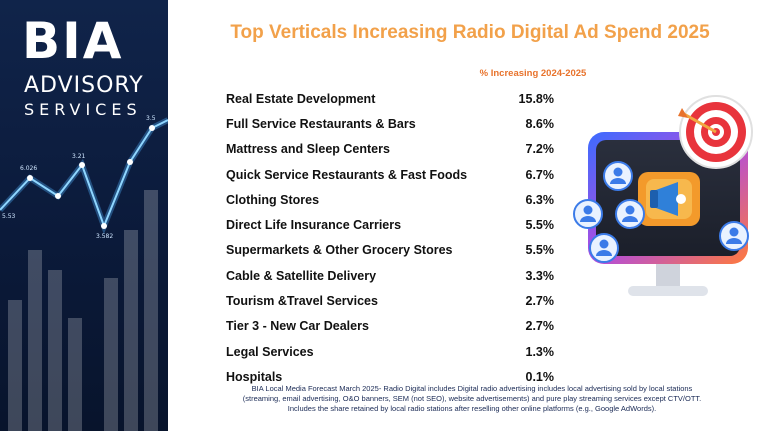  I want to click on deco-trend-line, so click(84, 174).